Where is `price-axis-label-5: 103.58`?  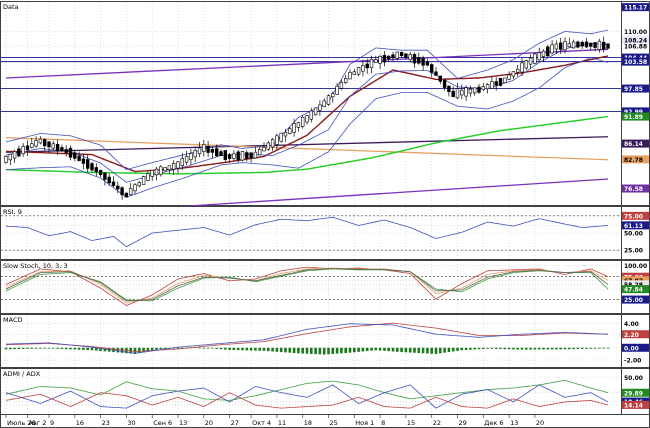 price-axis-label-5: 103.58 is located at coordinates (635, 61).